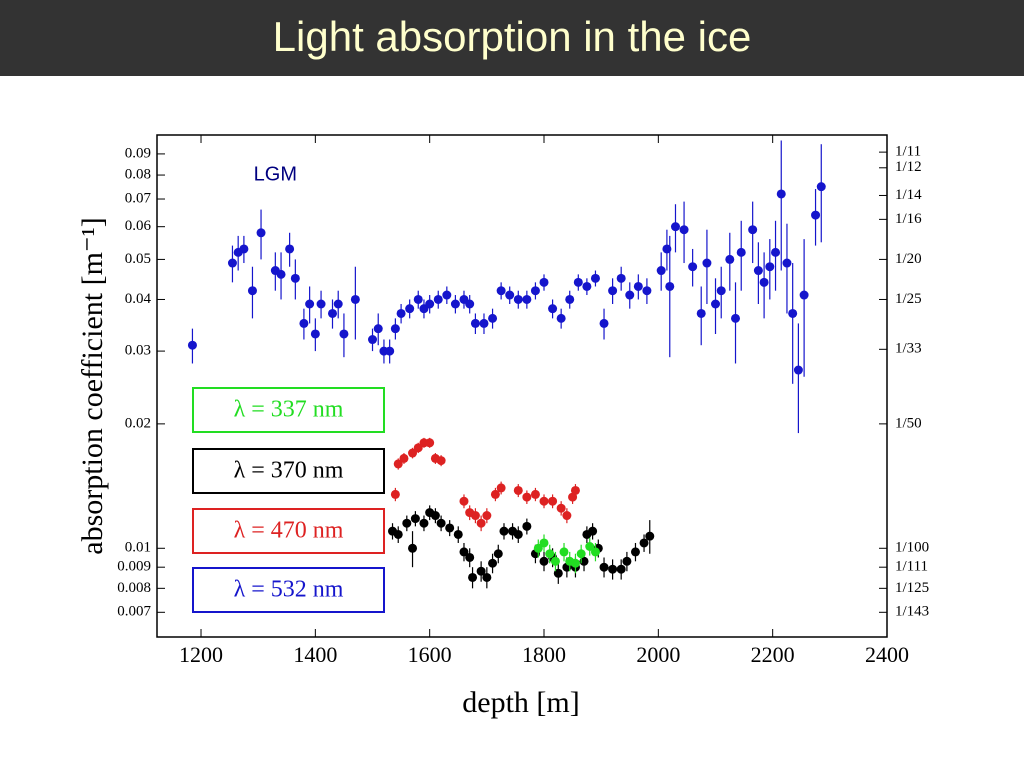  I want to click on x-tick-label: 1200, so click(201, 654).